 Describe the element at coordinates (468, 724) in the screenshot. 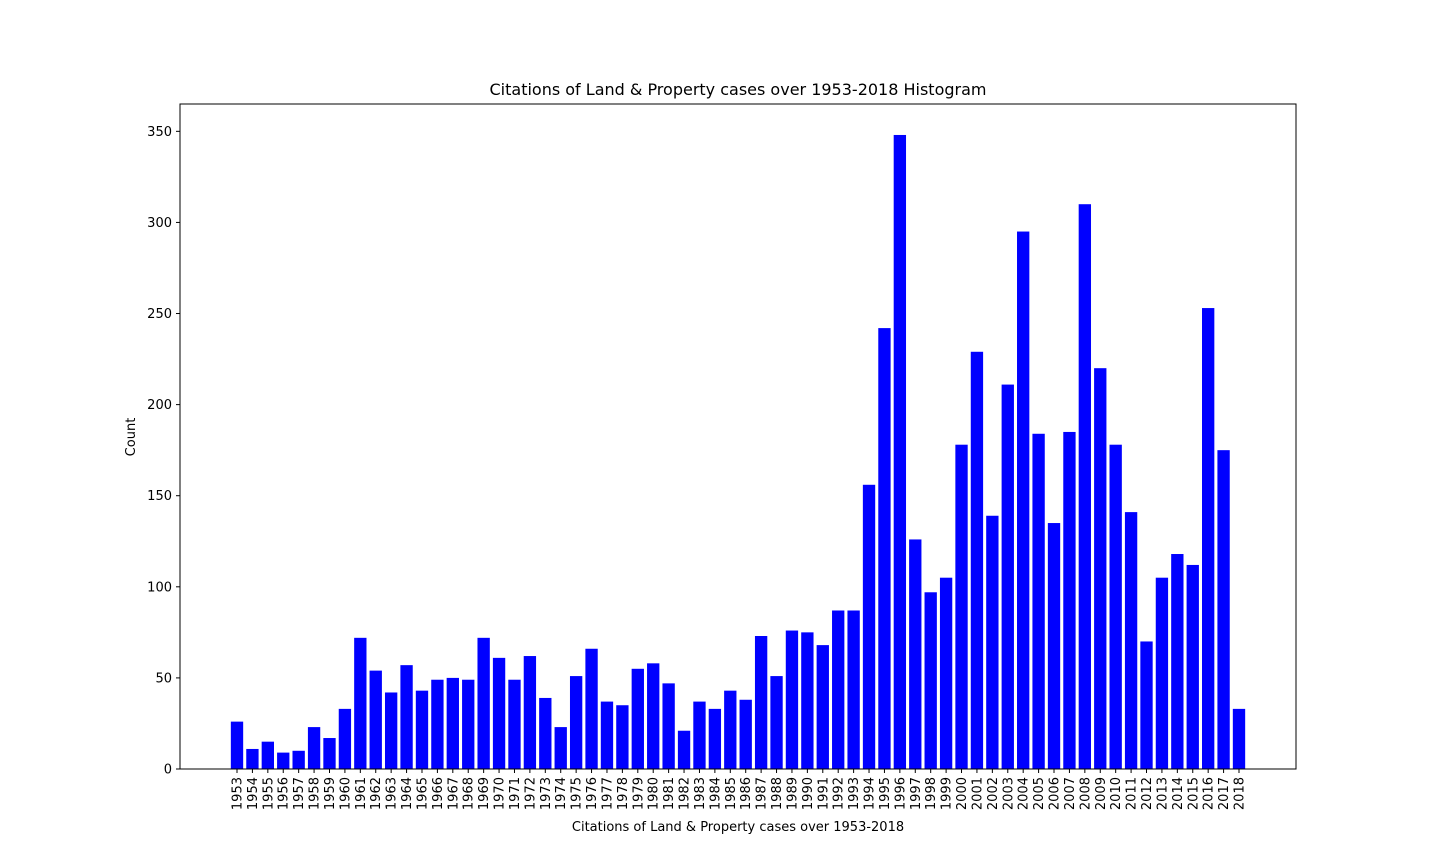

I see `bar-1968` at that location.